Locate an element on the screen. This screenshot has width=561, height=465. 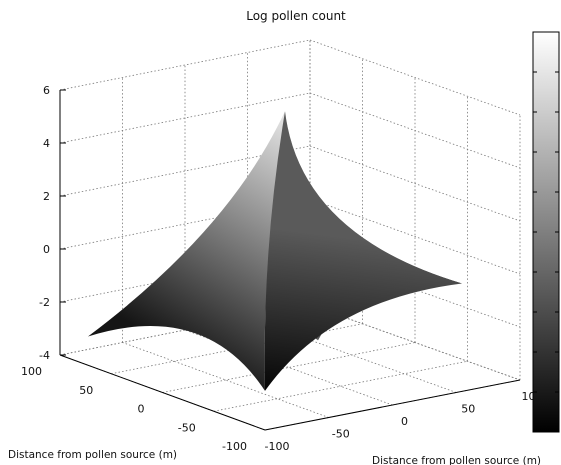
right-axis-label: Distance from pollen source (m) is located at coordinates (456, 460).